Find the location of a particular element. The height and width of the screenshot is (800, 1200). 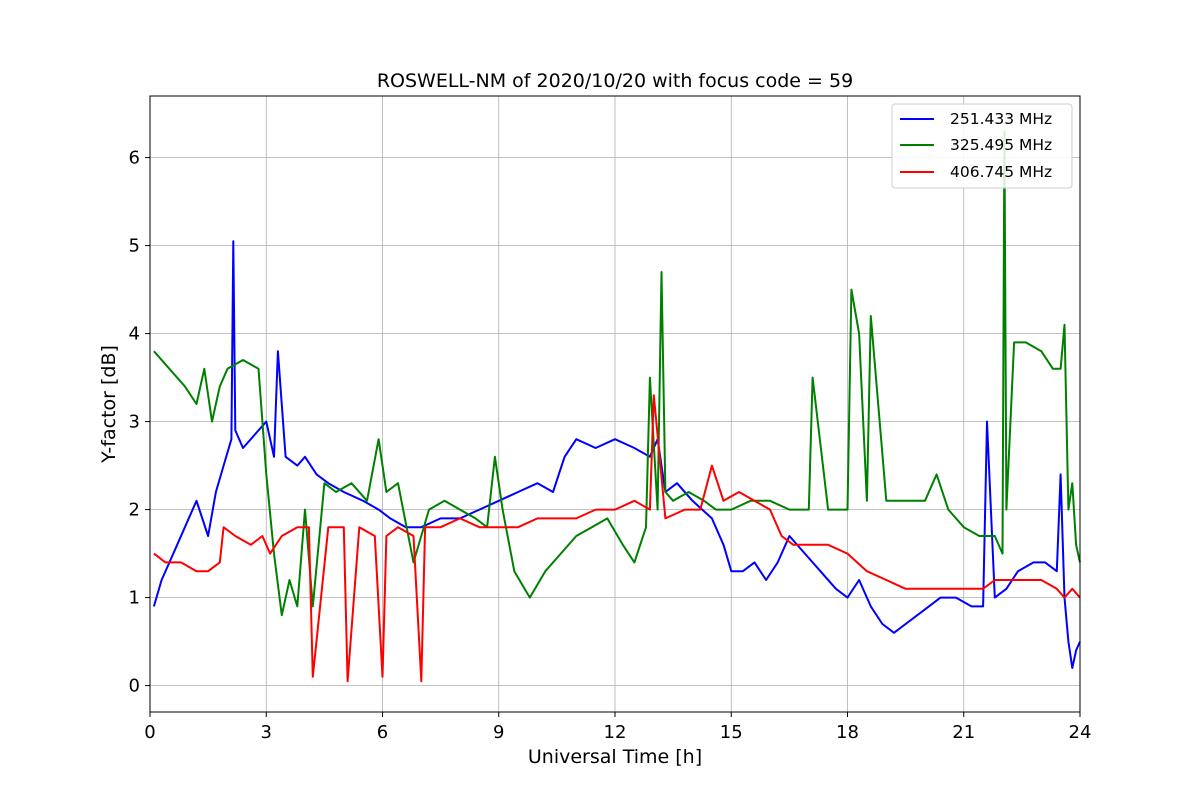

legend-label-251-mhz: 251.433 MHz is located at coordinates (1001, 119).